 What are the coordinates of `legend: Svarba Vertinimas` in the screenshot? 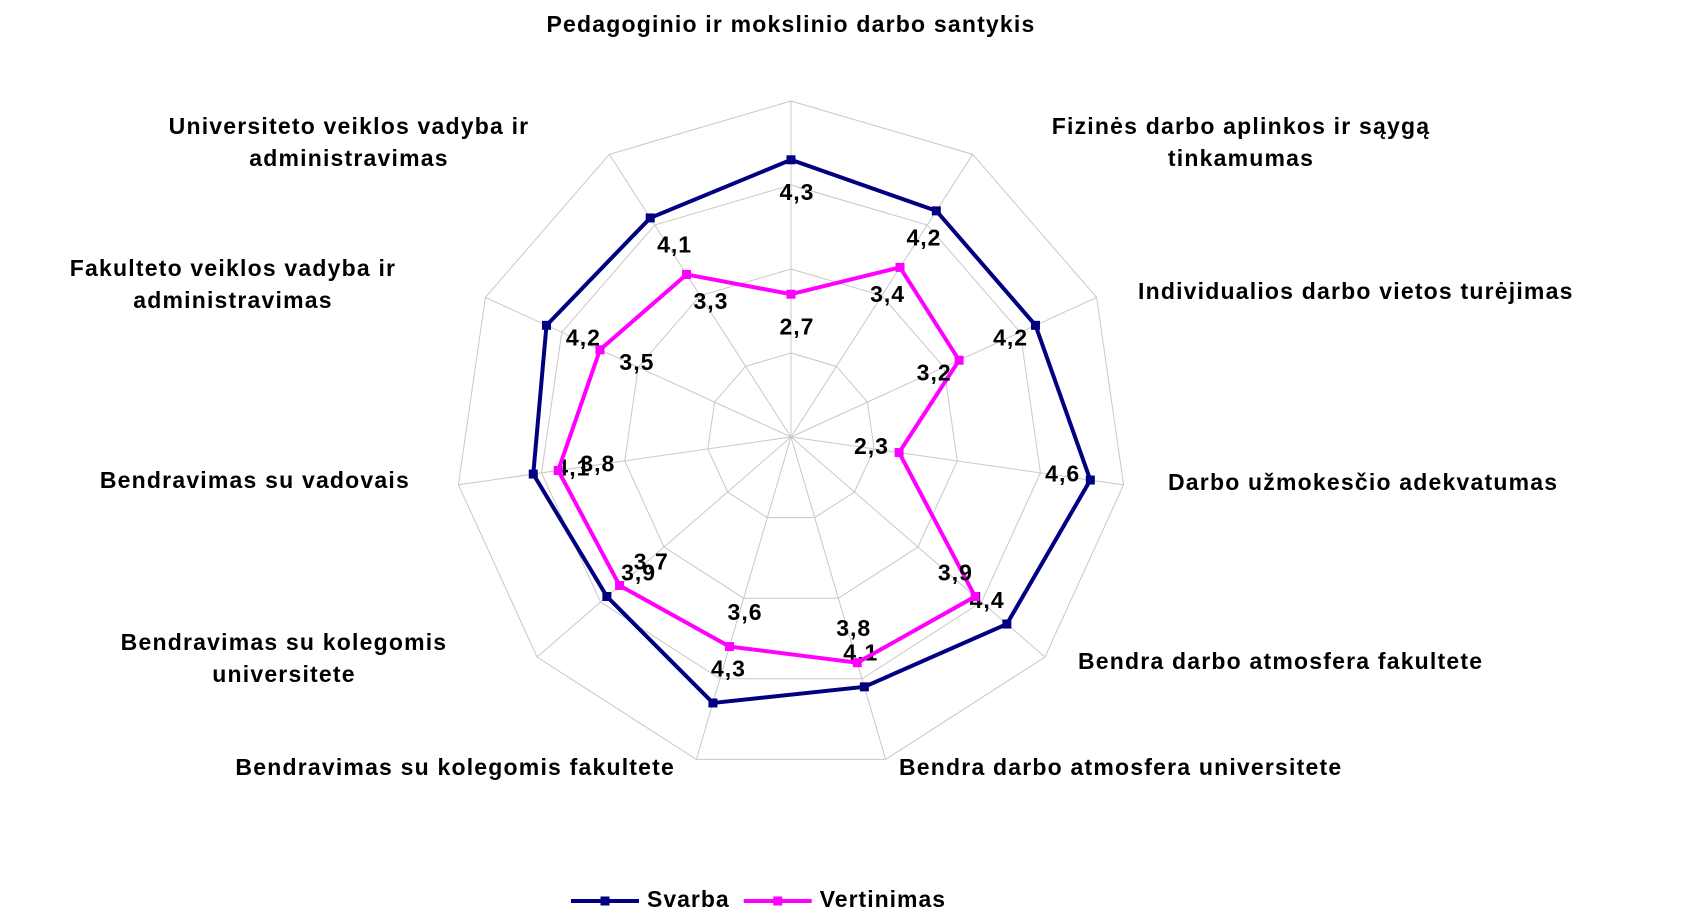 It's located at (758, 899).